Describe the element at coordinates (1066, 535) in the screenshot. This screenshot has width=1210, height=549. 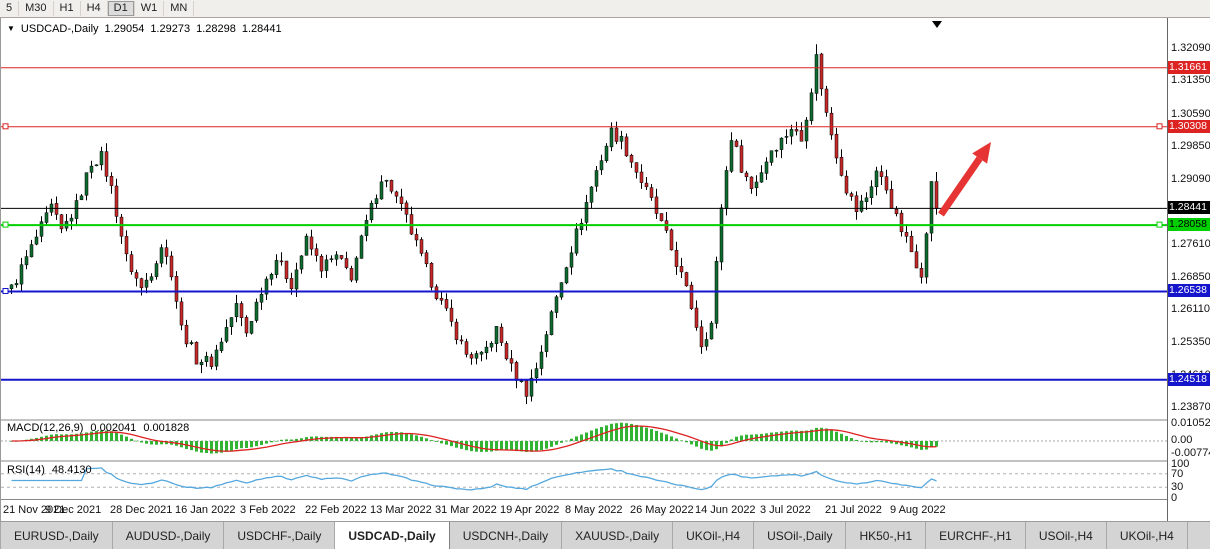
I see `chart-tab: USOil-,H4` at that location.